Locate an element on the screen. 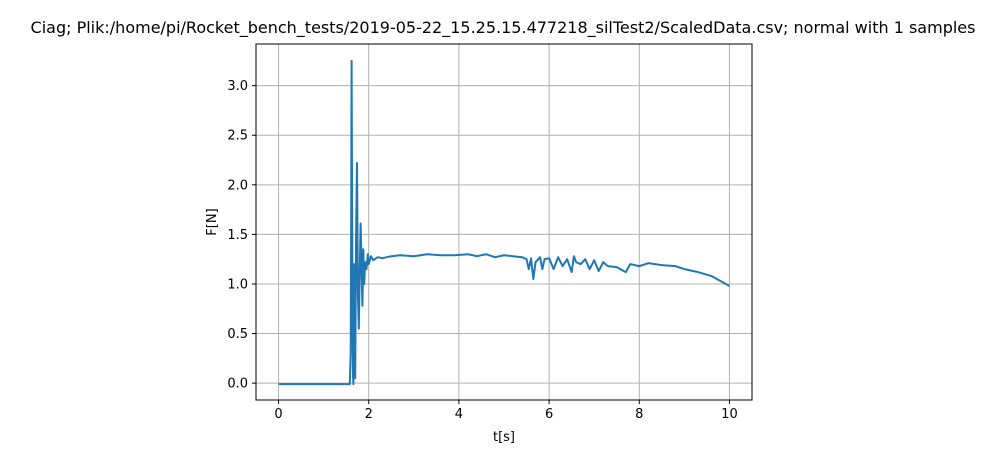  y-tick-label: 1.5 is located at coordinates (237, 235).